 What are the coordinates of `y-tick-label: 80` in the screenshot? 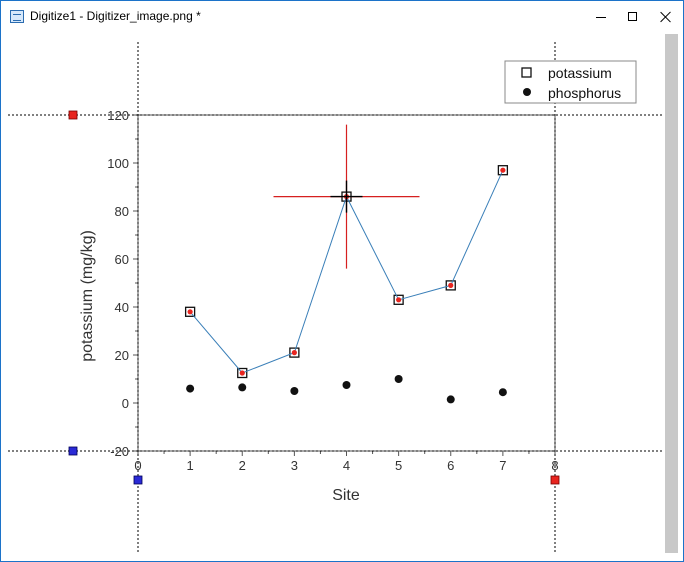 It's located at (122, 211).